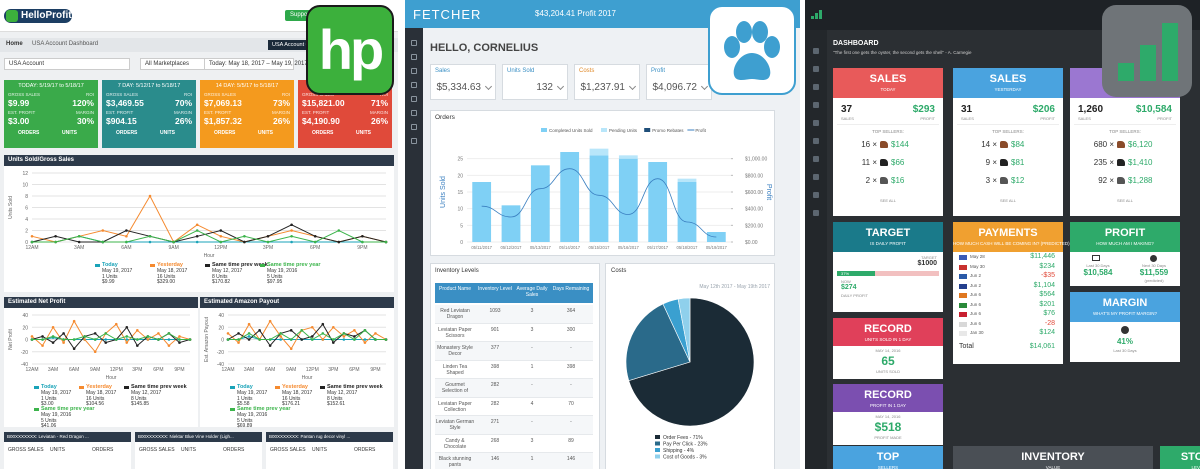 Image resolution: width=1200 pixels, height=469 pixels. Describe the element at coordinates (1018, 180) in the screenshot. I see `top-profit: $12` at that location.